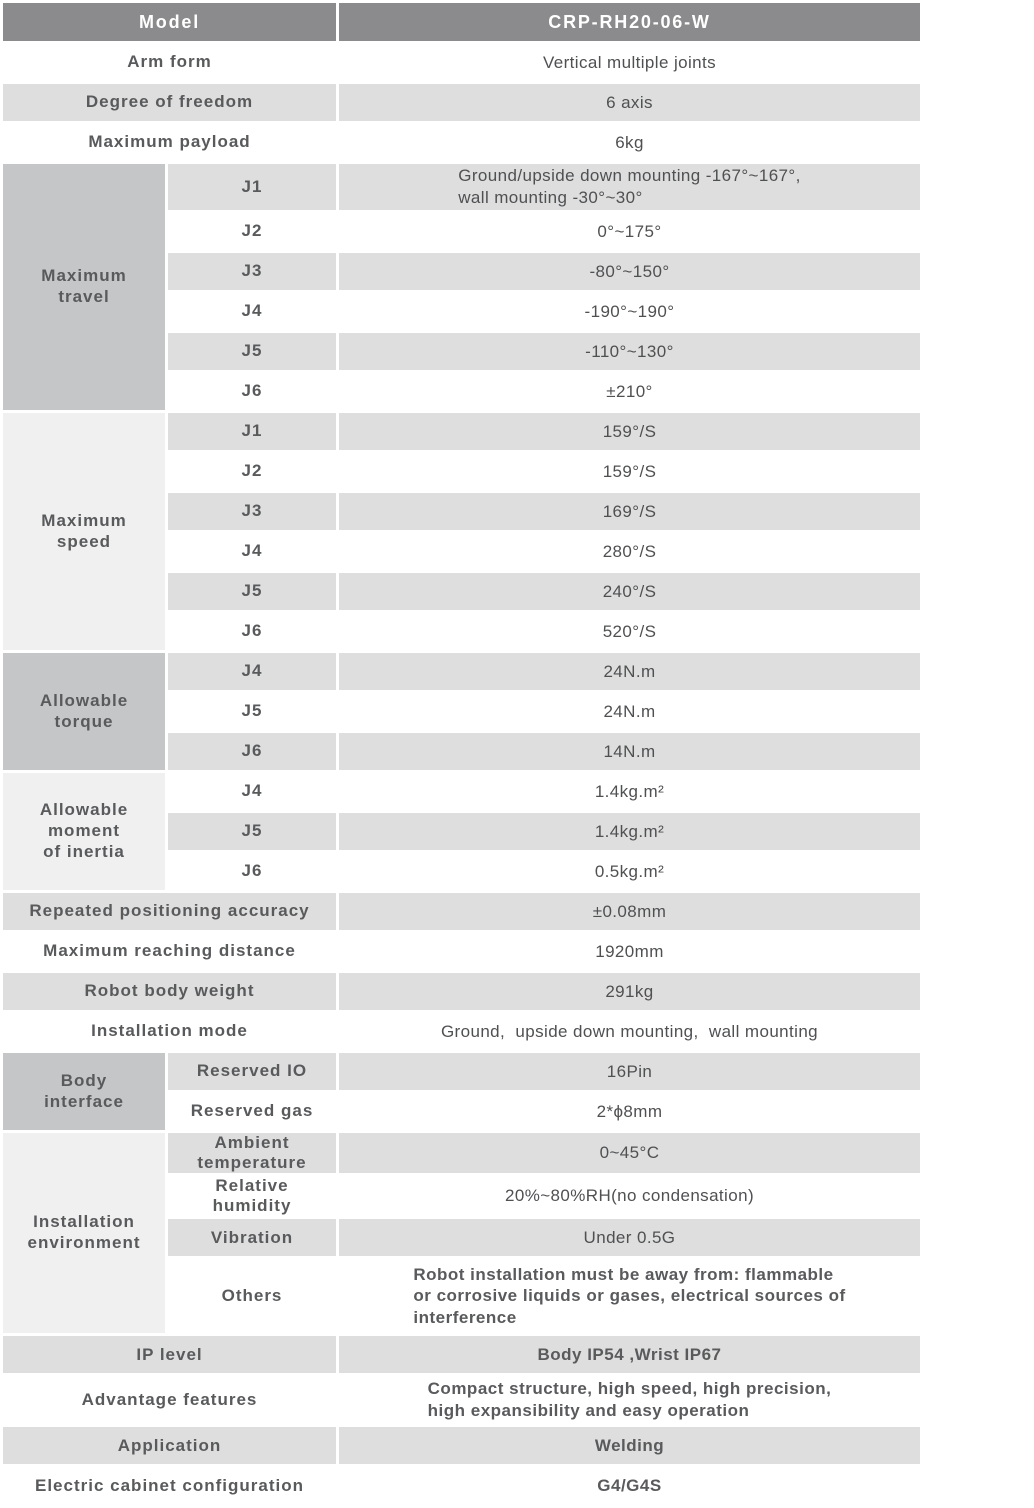  I want to click on row-value-text: 0~45°C, so click(629, 1153).